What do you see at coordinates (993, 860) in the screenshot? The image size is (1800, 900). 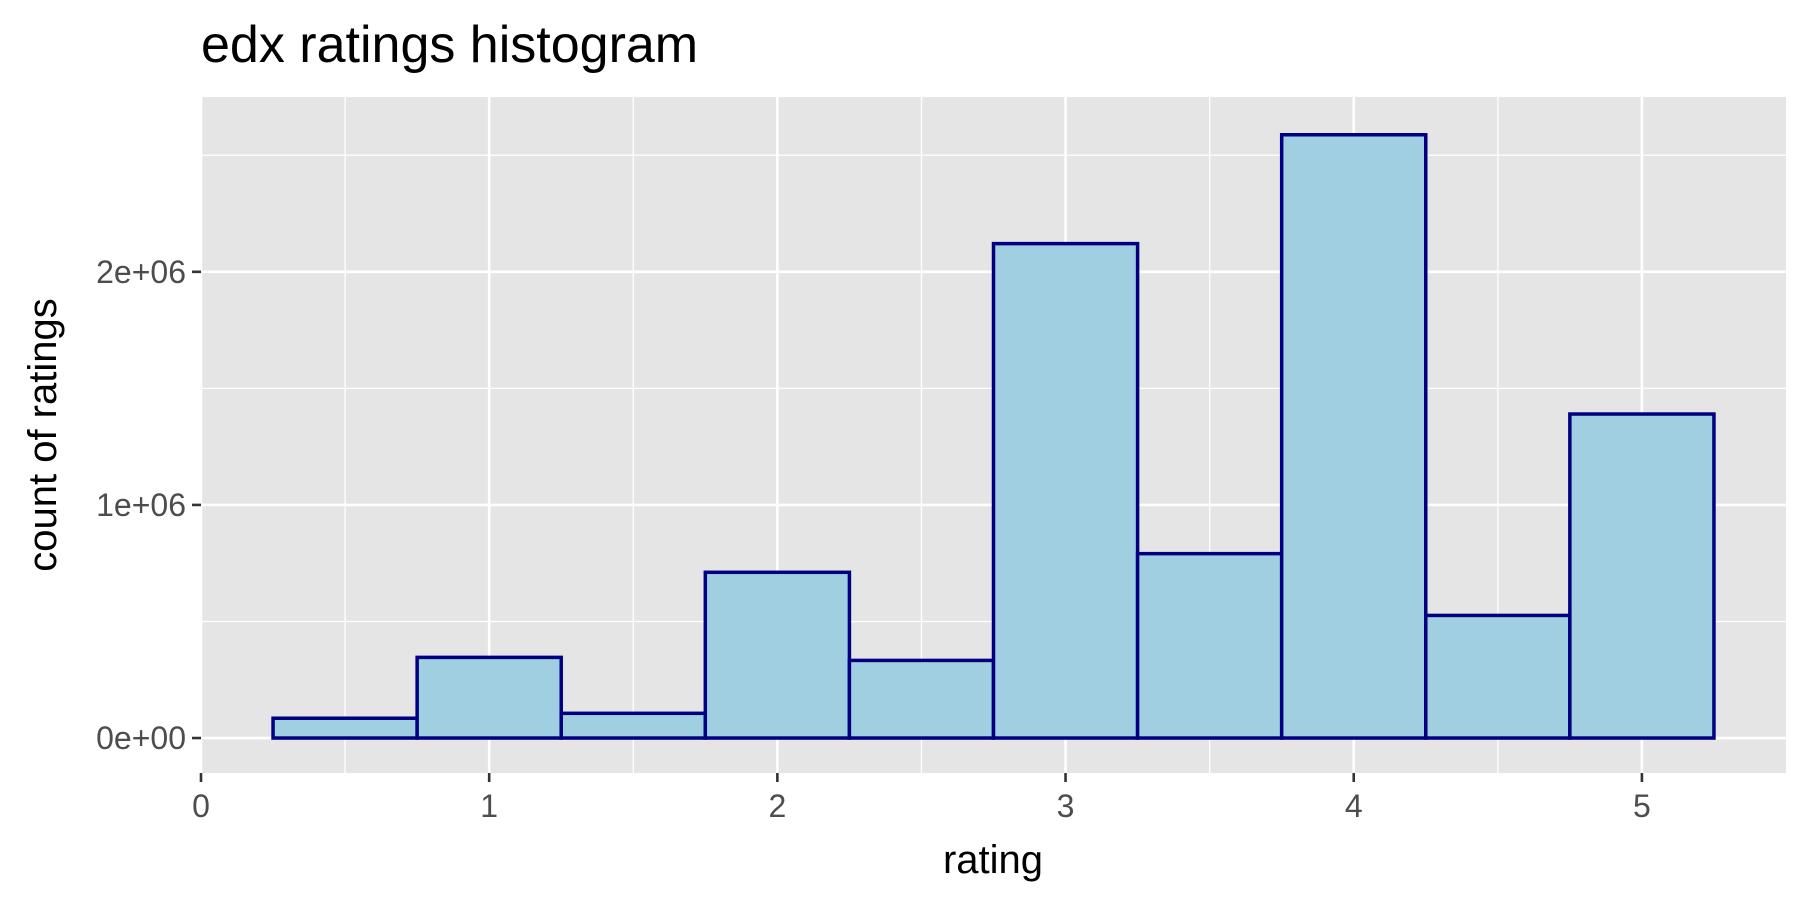 I see `x-axis-title: rating` at bounding box center [993, 860].